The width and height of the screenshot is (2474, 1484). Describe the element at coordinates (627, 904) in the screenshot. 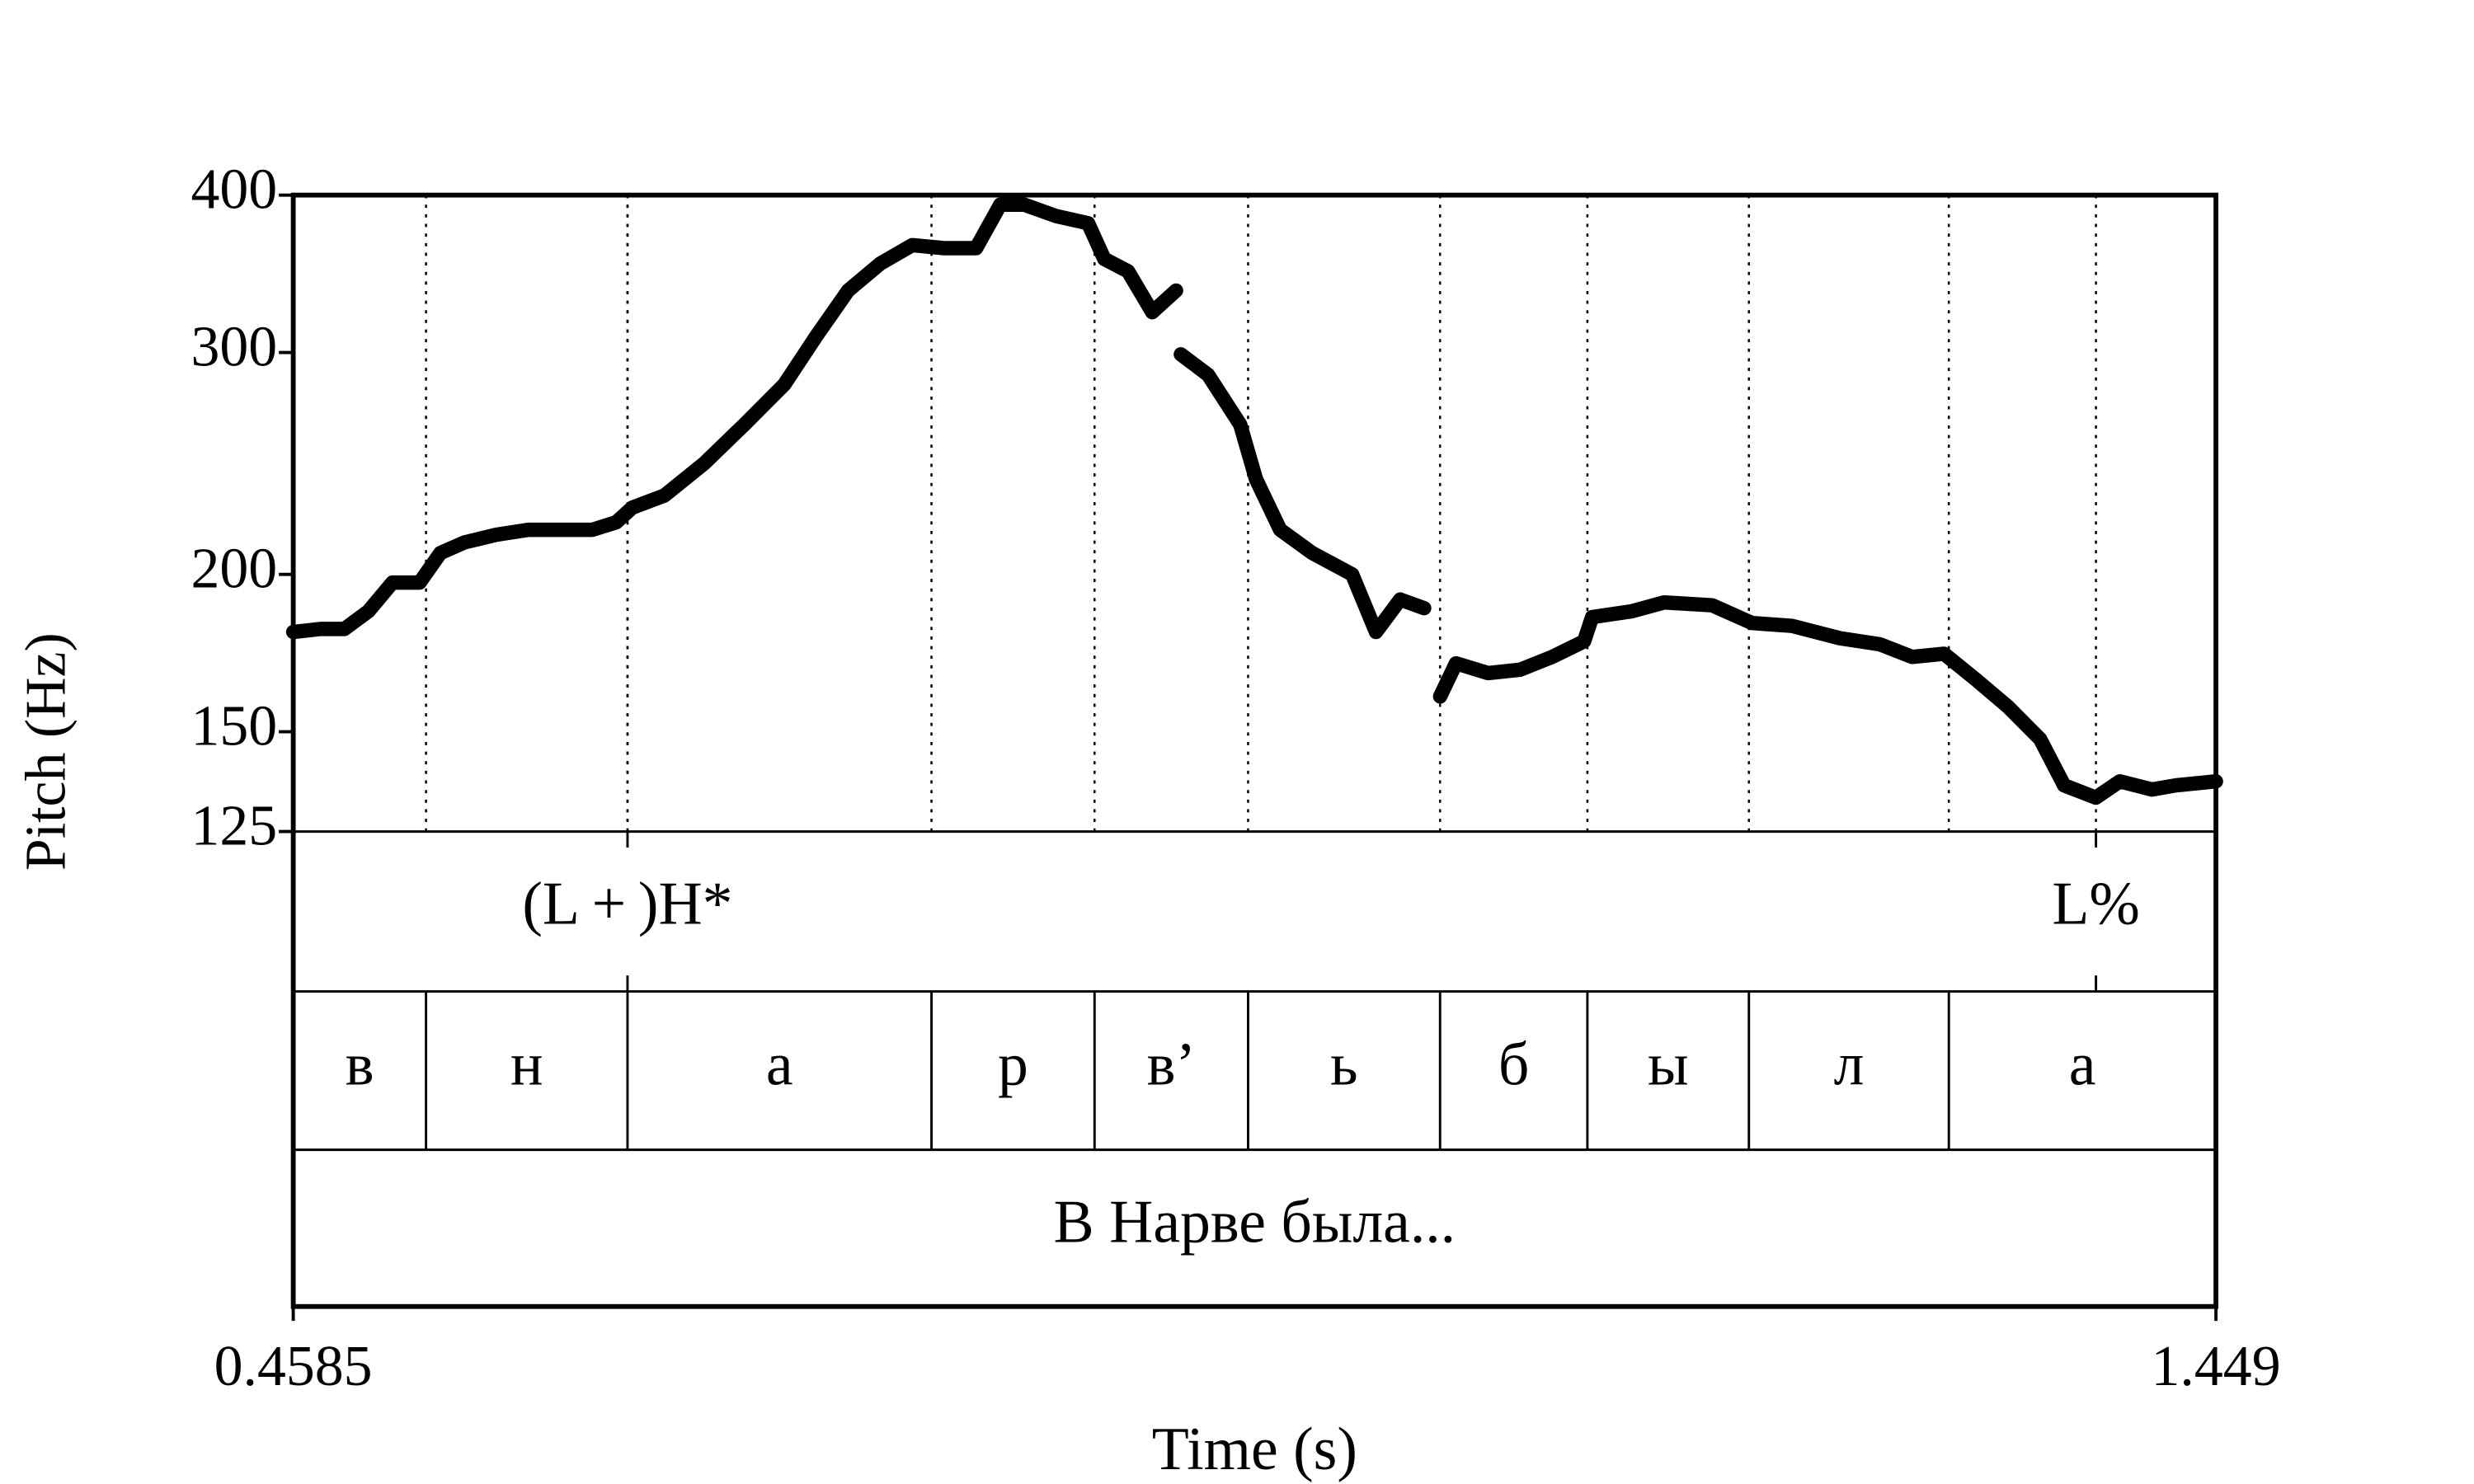

I see `point-label: (L + )H*` at that location.